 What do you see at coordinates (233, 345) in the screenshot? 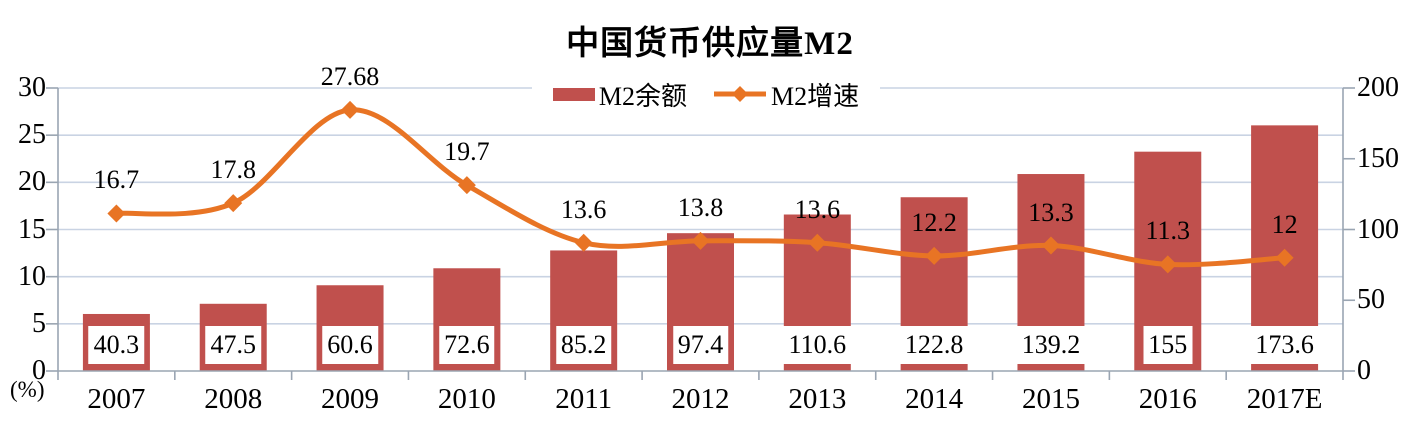
I see `bar-value-label: 47.5` at bounding box center [233, 345].